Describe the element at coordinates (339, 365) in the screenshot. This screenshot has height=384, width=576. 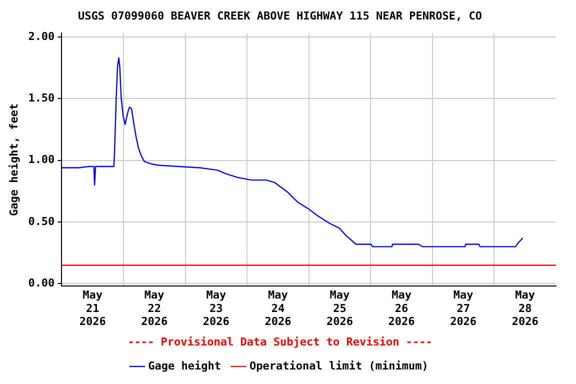
I see `legend-label: Operational limit (minimum)` at that location.